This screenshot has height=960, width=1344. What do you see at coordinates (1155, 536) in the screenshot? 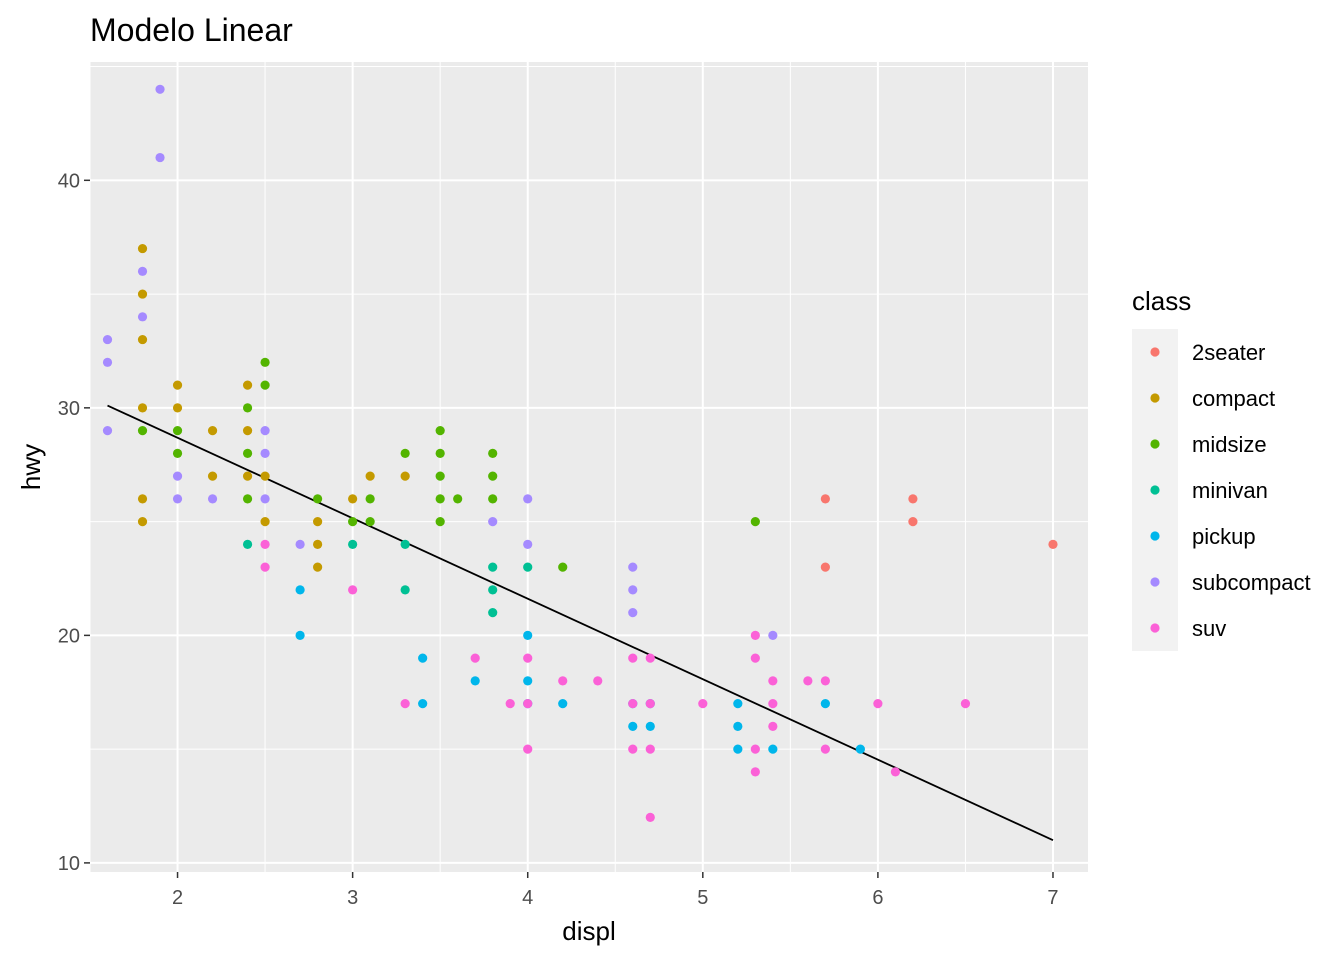
I see `legend-key-pickup` at bounding box center [1155, 536].